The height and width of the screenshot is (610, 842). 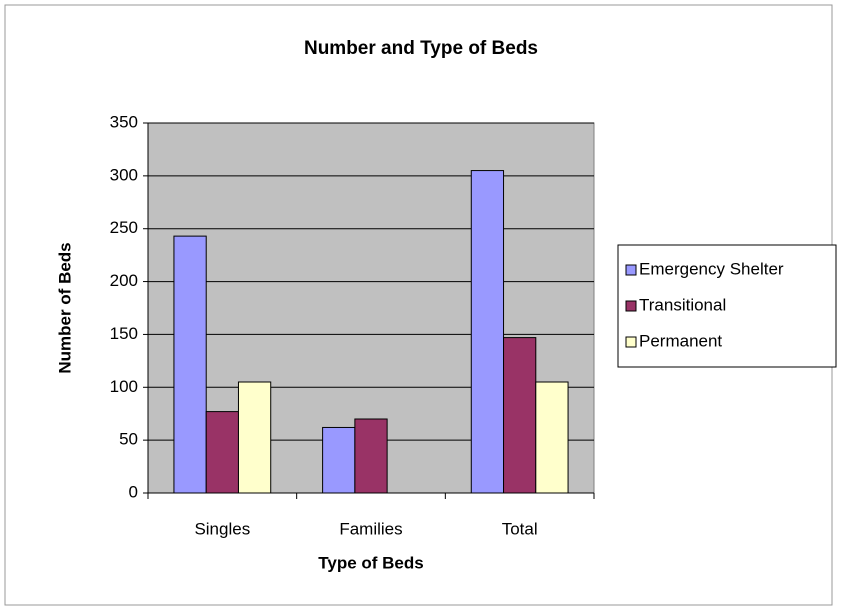 What do you see at coordinates (711, 268) in the screenshot?
I see `legend-label: Emergency Shelter` at bounding box center [711, 268].